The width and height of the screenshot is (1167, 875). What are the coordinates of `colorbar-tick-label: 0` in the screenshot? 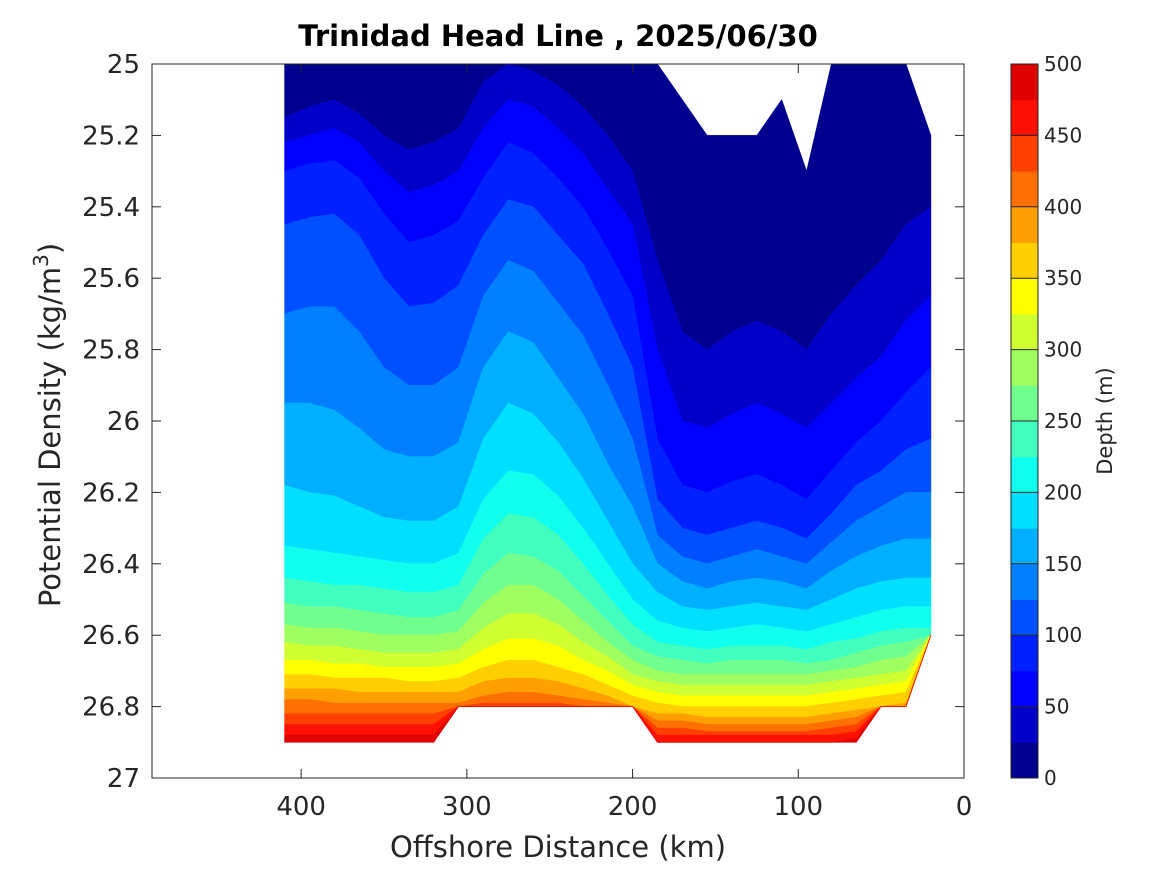 It's located at (1050, 778).